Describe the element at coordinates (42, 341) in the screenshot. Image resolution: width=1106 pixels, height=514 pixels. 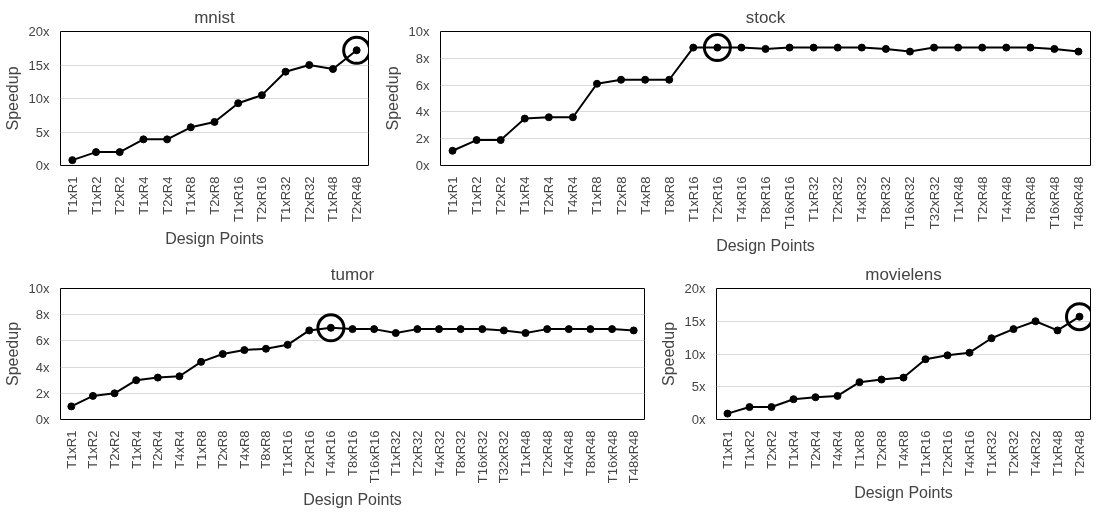
I see `y-tick-label: 6x` at that location.